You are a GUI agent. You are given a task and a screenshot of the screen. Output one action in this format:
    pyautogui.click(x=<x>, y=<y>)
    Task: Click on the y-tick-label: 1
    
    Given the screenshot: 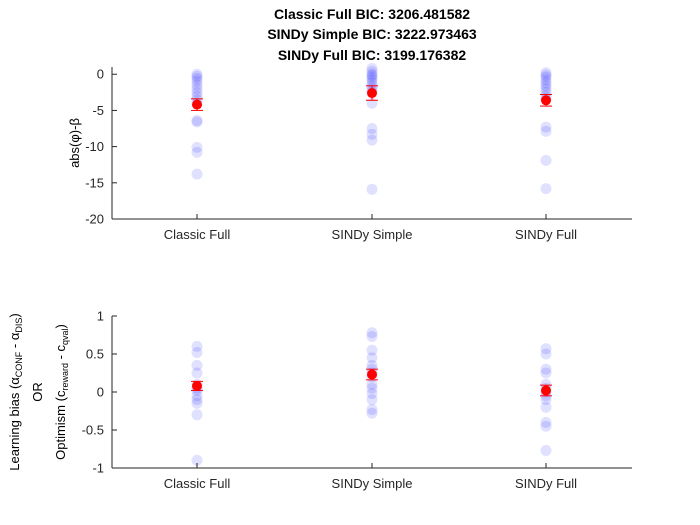 What is the action you would take?
    pyautogui.click(x=100, y=316)
    